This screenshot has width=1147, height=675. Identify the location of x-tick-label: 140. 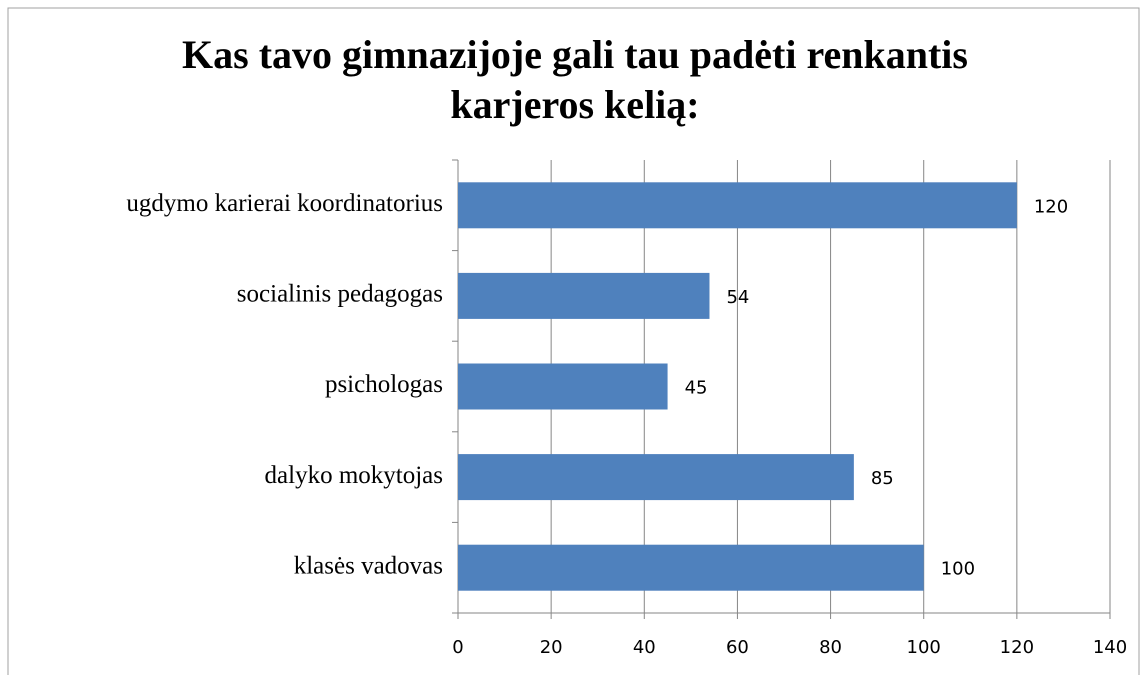
(1110, 647).